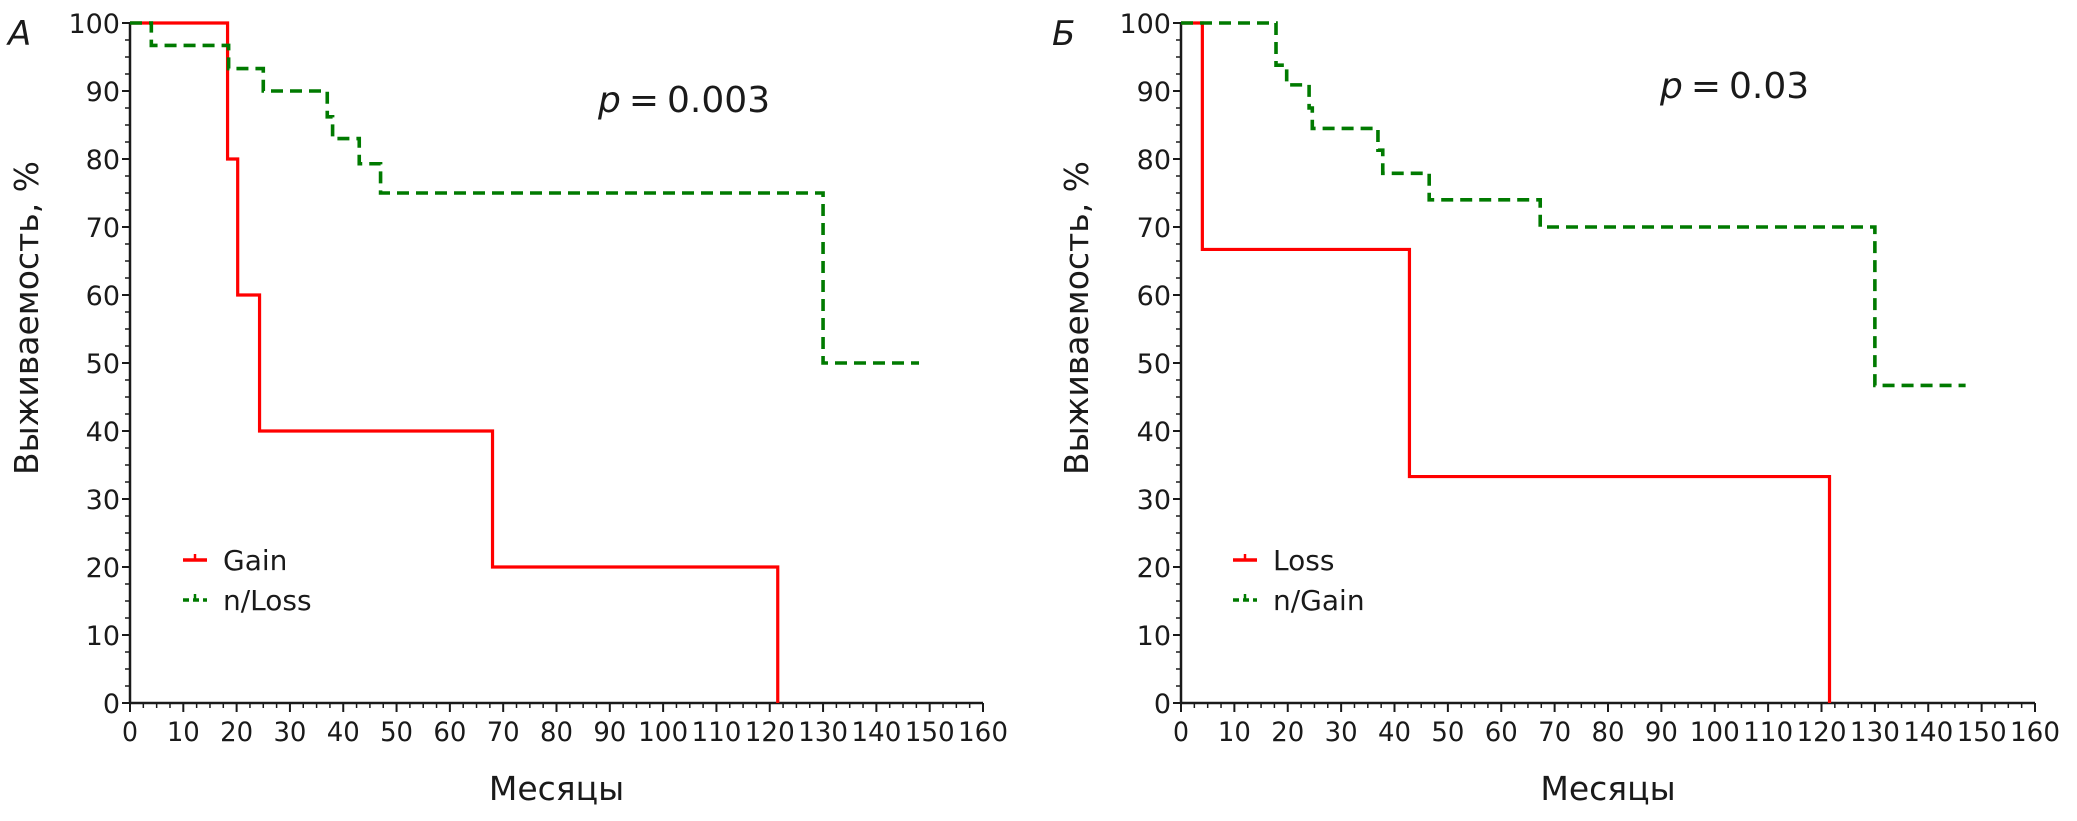 Image resolution: width=2077 pixels, height=821 pixels. Describe the element at coordinates (1319, 600) in the screenshot. I see `legend-label: n/Gain` at that location.